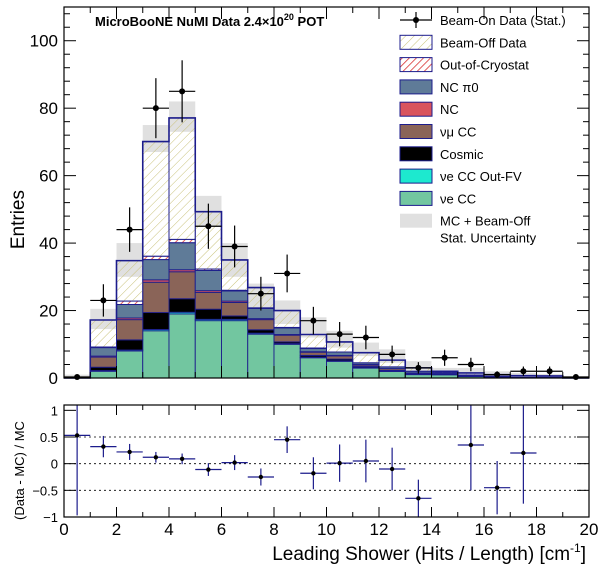 The image size is (598, 569). I want to click on y-tick-label: 0, so click(53, 378).